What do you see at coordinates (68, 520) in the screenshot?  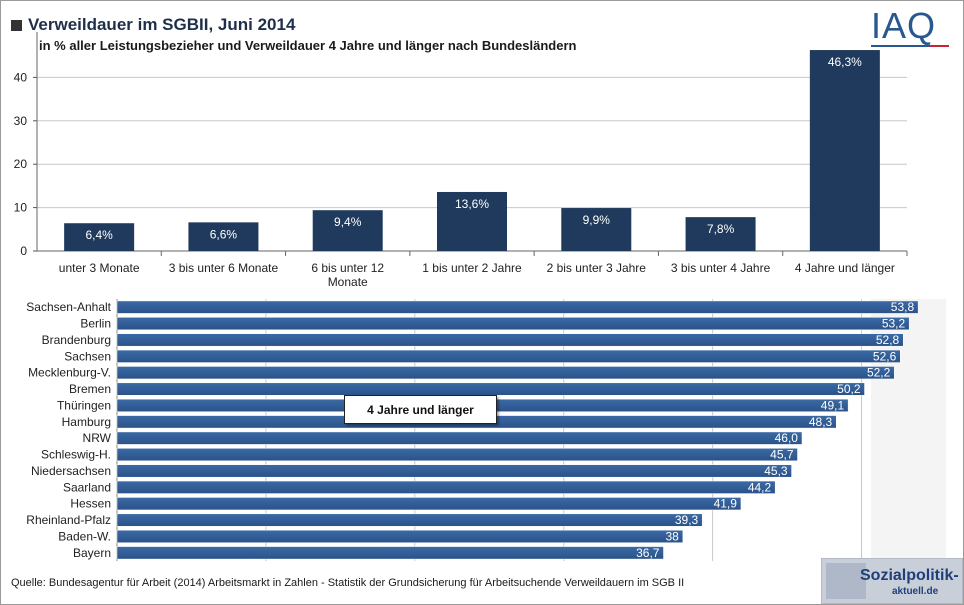 I see `state-label: Rheinland-Pfalz` at bounding box center [68, 520].